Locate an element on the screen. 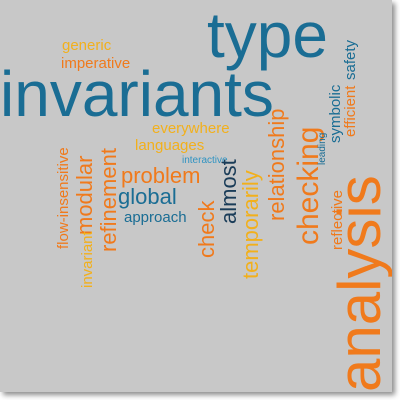 The width and height of the screenshot is (400, 400). word-efficient: efficient is located at coordinates (350, 111).